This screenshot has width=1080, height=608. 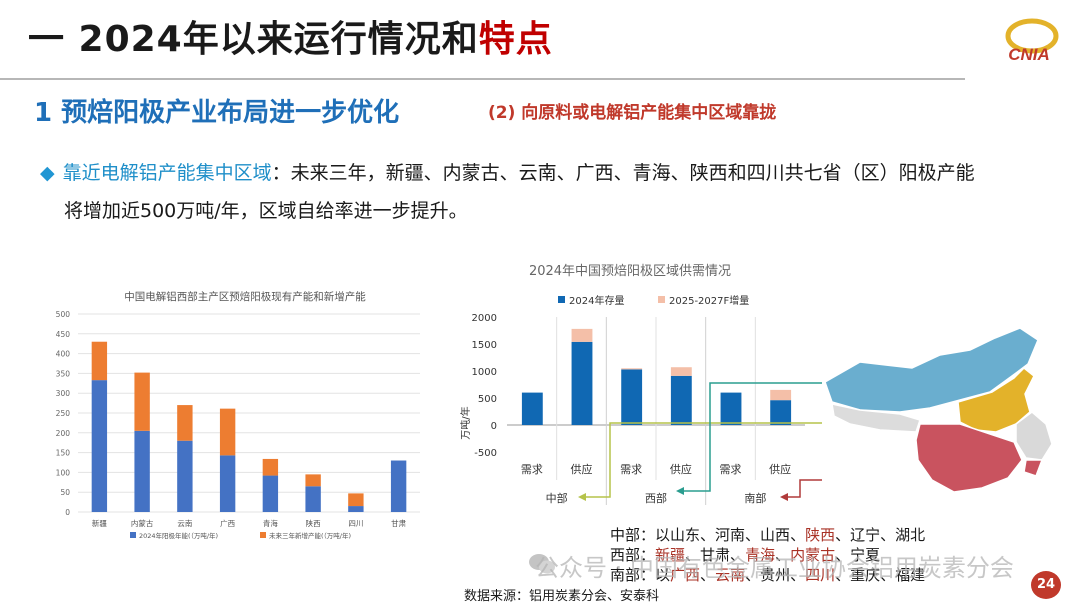 I want to click on south-provinces: 以广西、云南、贵州、四川、重庆、福建, so click(x=790, y=575).